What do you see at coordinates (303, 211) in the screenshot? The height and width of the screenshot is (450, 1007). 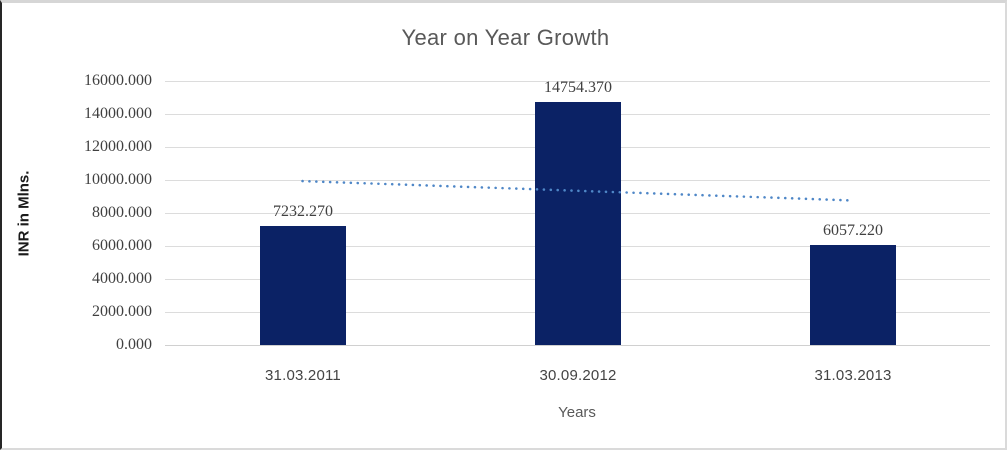 I see `bar-data-label: 7232.270` at bounding box center [303, 211].